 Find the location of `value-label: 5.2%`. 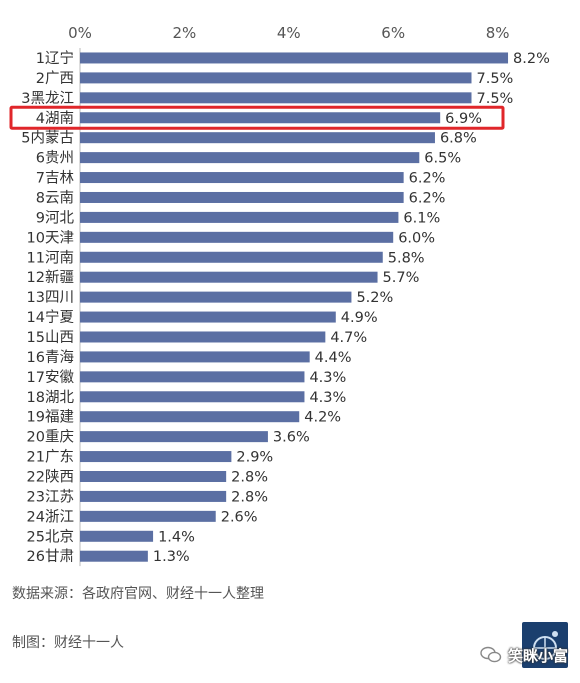

value-label: 5.2% is located at coordinates (374, 298).